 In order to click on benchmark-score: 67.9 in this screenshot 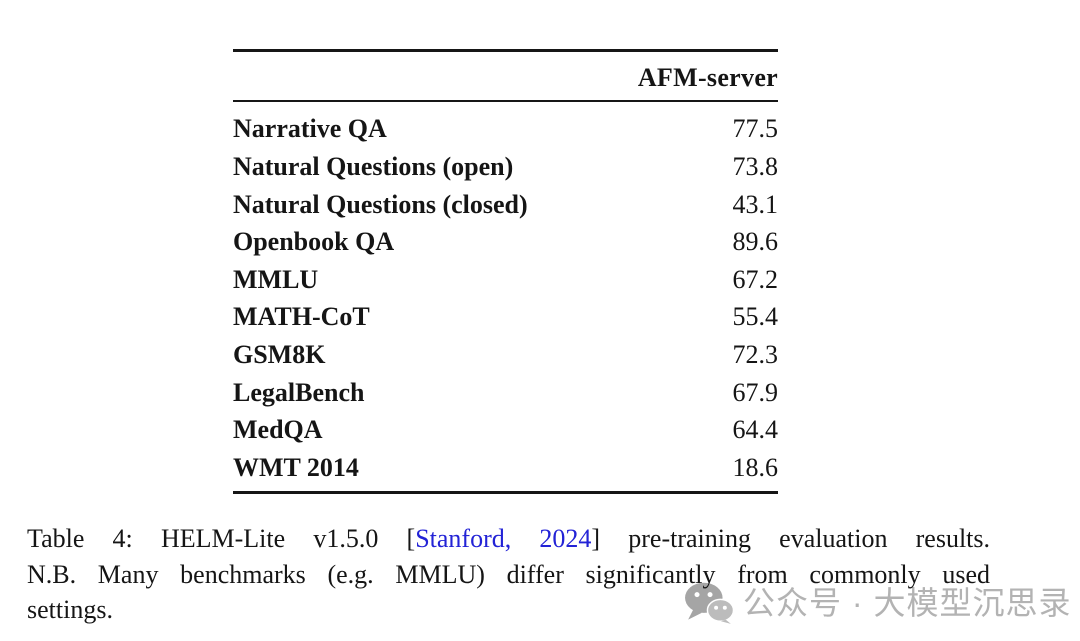, I will do `click(755, 392)`.